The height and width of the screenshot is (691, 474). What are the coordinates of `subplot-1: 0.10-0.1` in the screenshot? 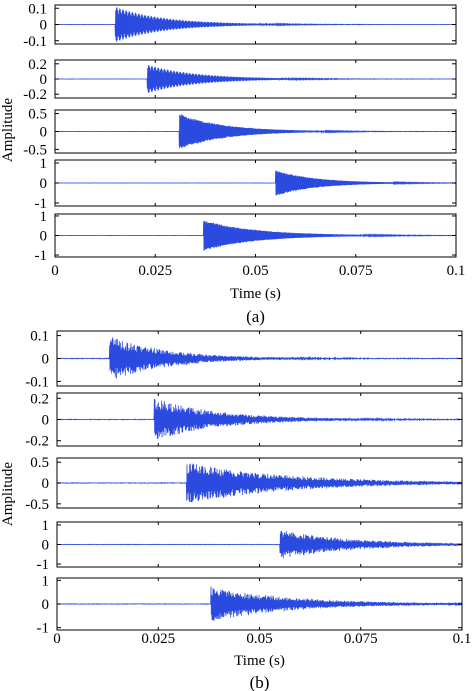 It's located at (240, 25).